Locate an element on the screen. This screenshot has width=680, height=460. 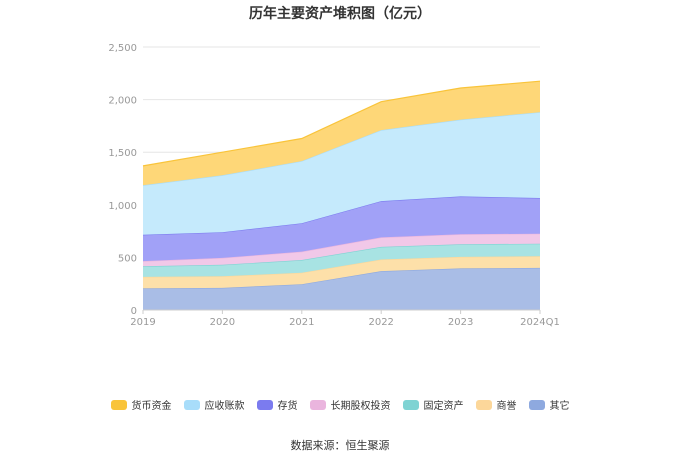
legend-item: 存货 is located at coordinates (277, 404).